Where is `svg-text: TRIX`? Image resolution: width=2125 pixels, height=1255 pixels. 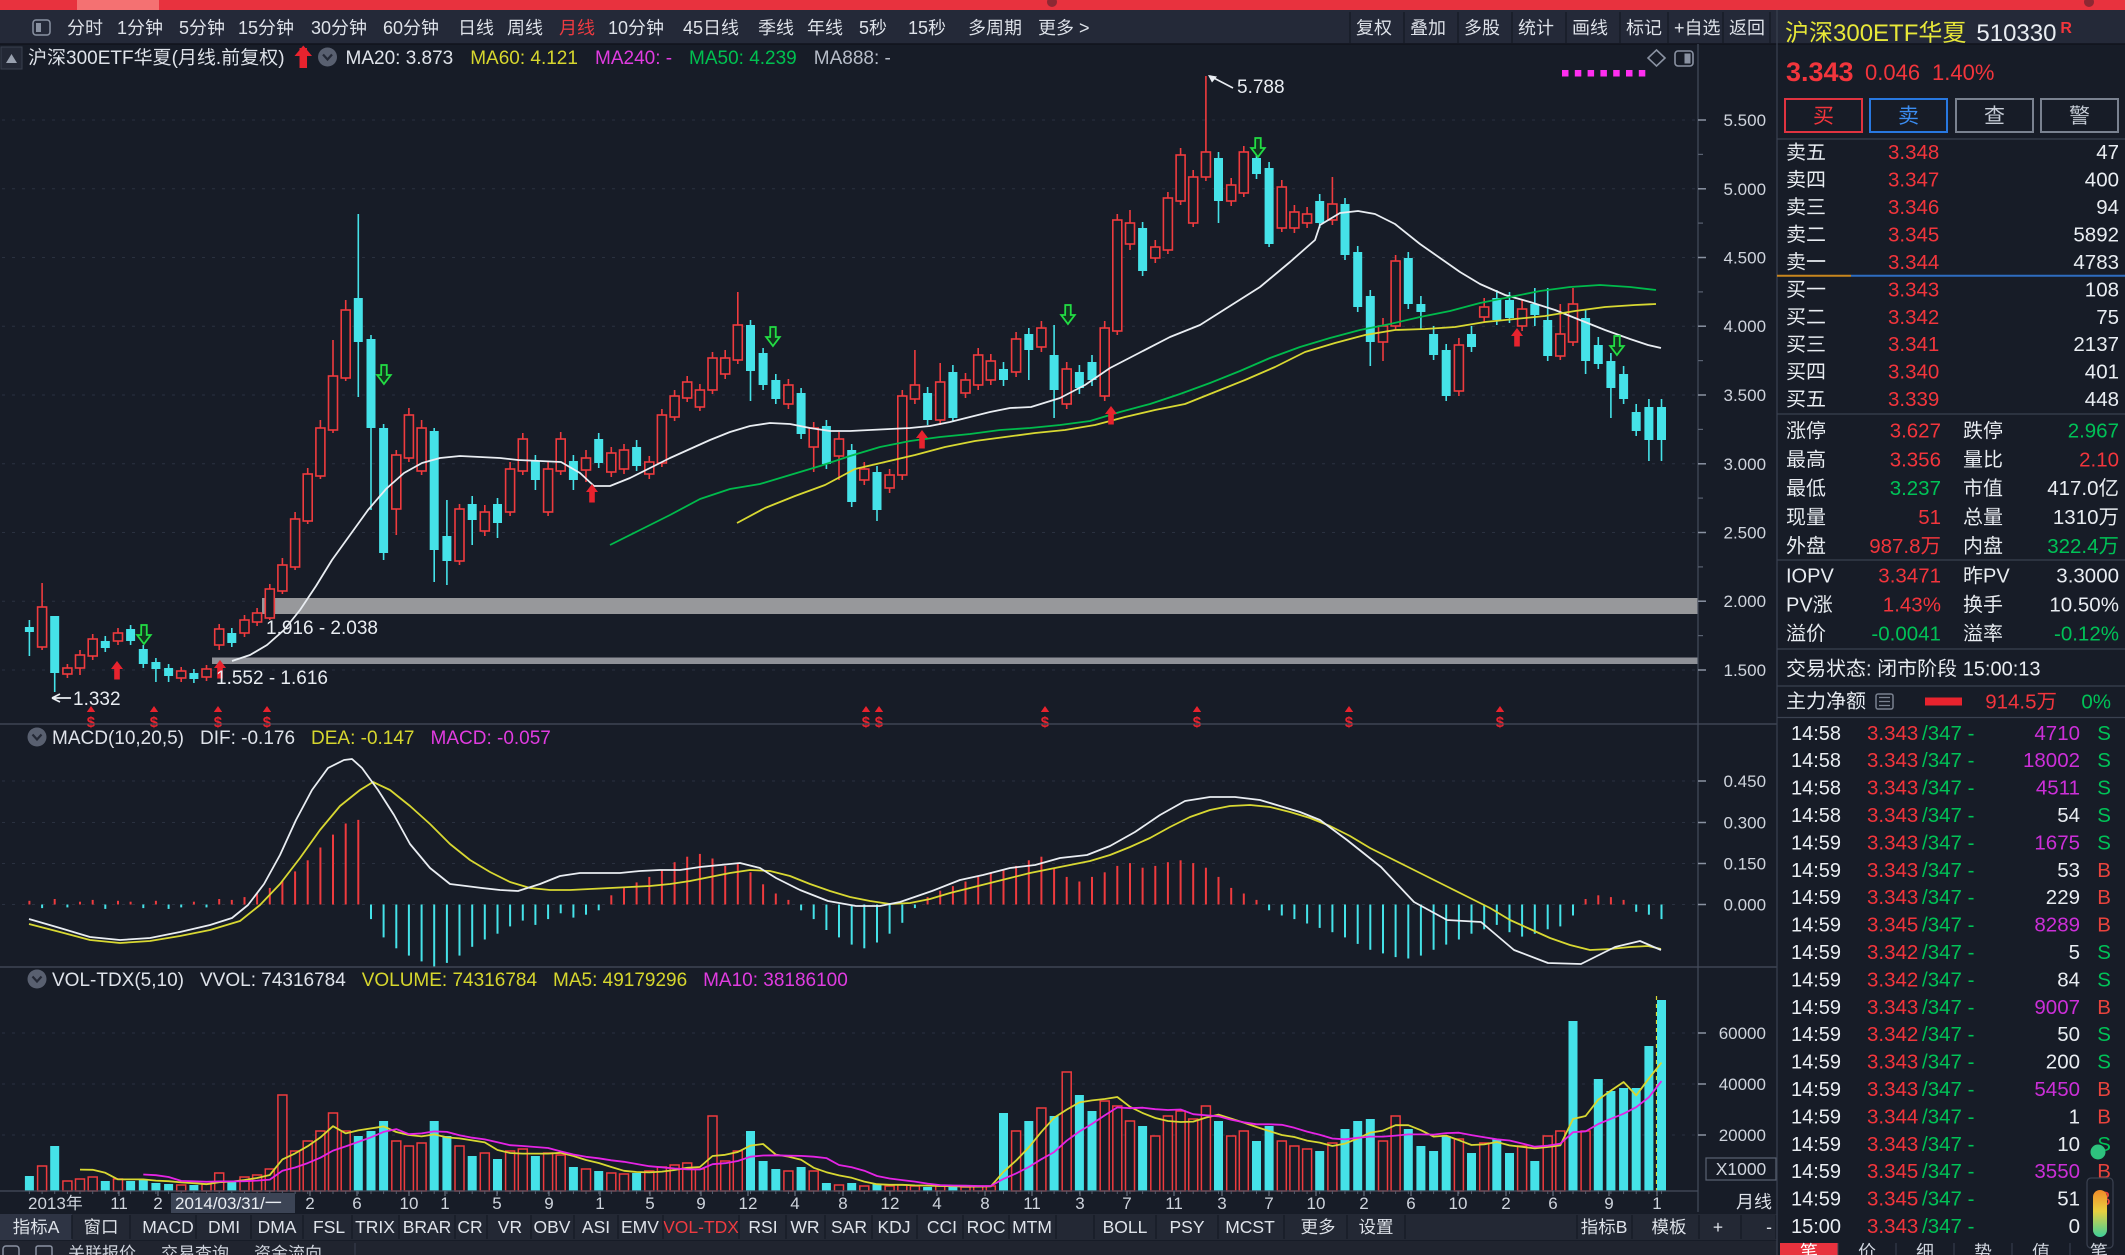
svg-text: TRIX is located at coordinates (375, 1227).